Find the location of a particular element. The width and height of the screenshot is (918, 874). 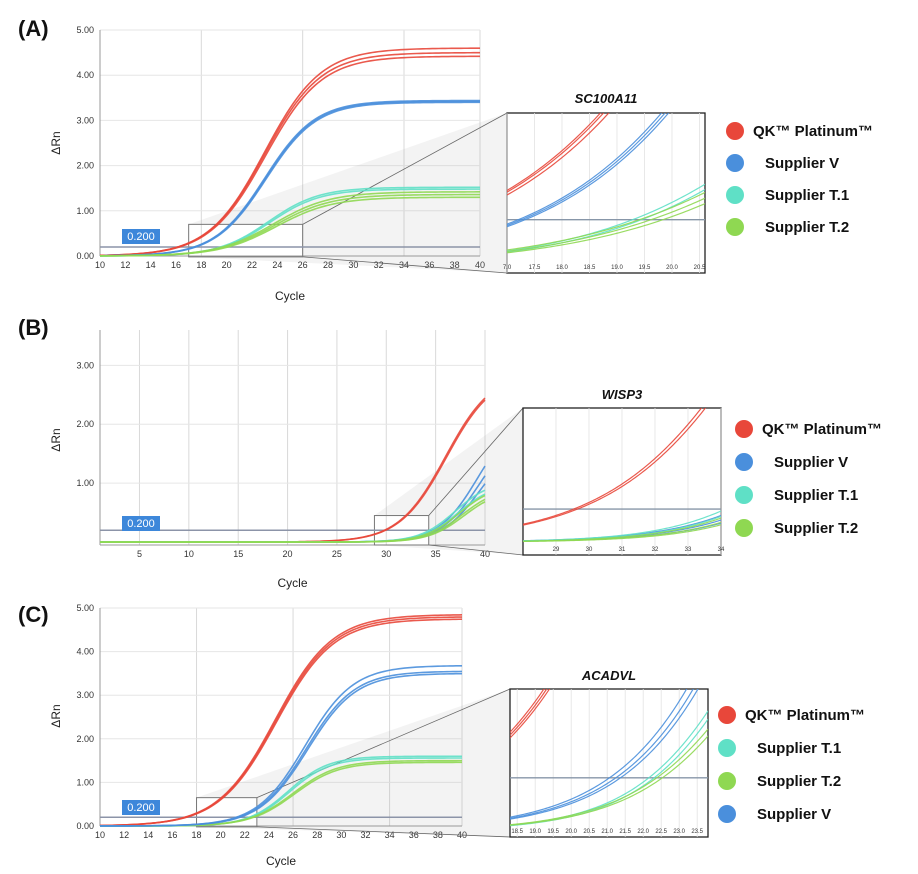

x-tick-label: 16 is located at coordinates (176, 265).